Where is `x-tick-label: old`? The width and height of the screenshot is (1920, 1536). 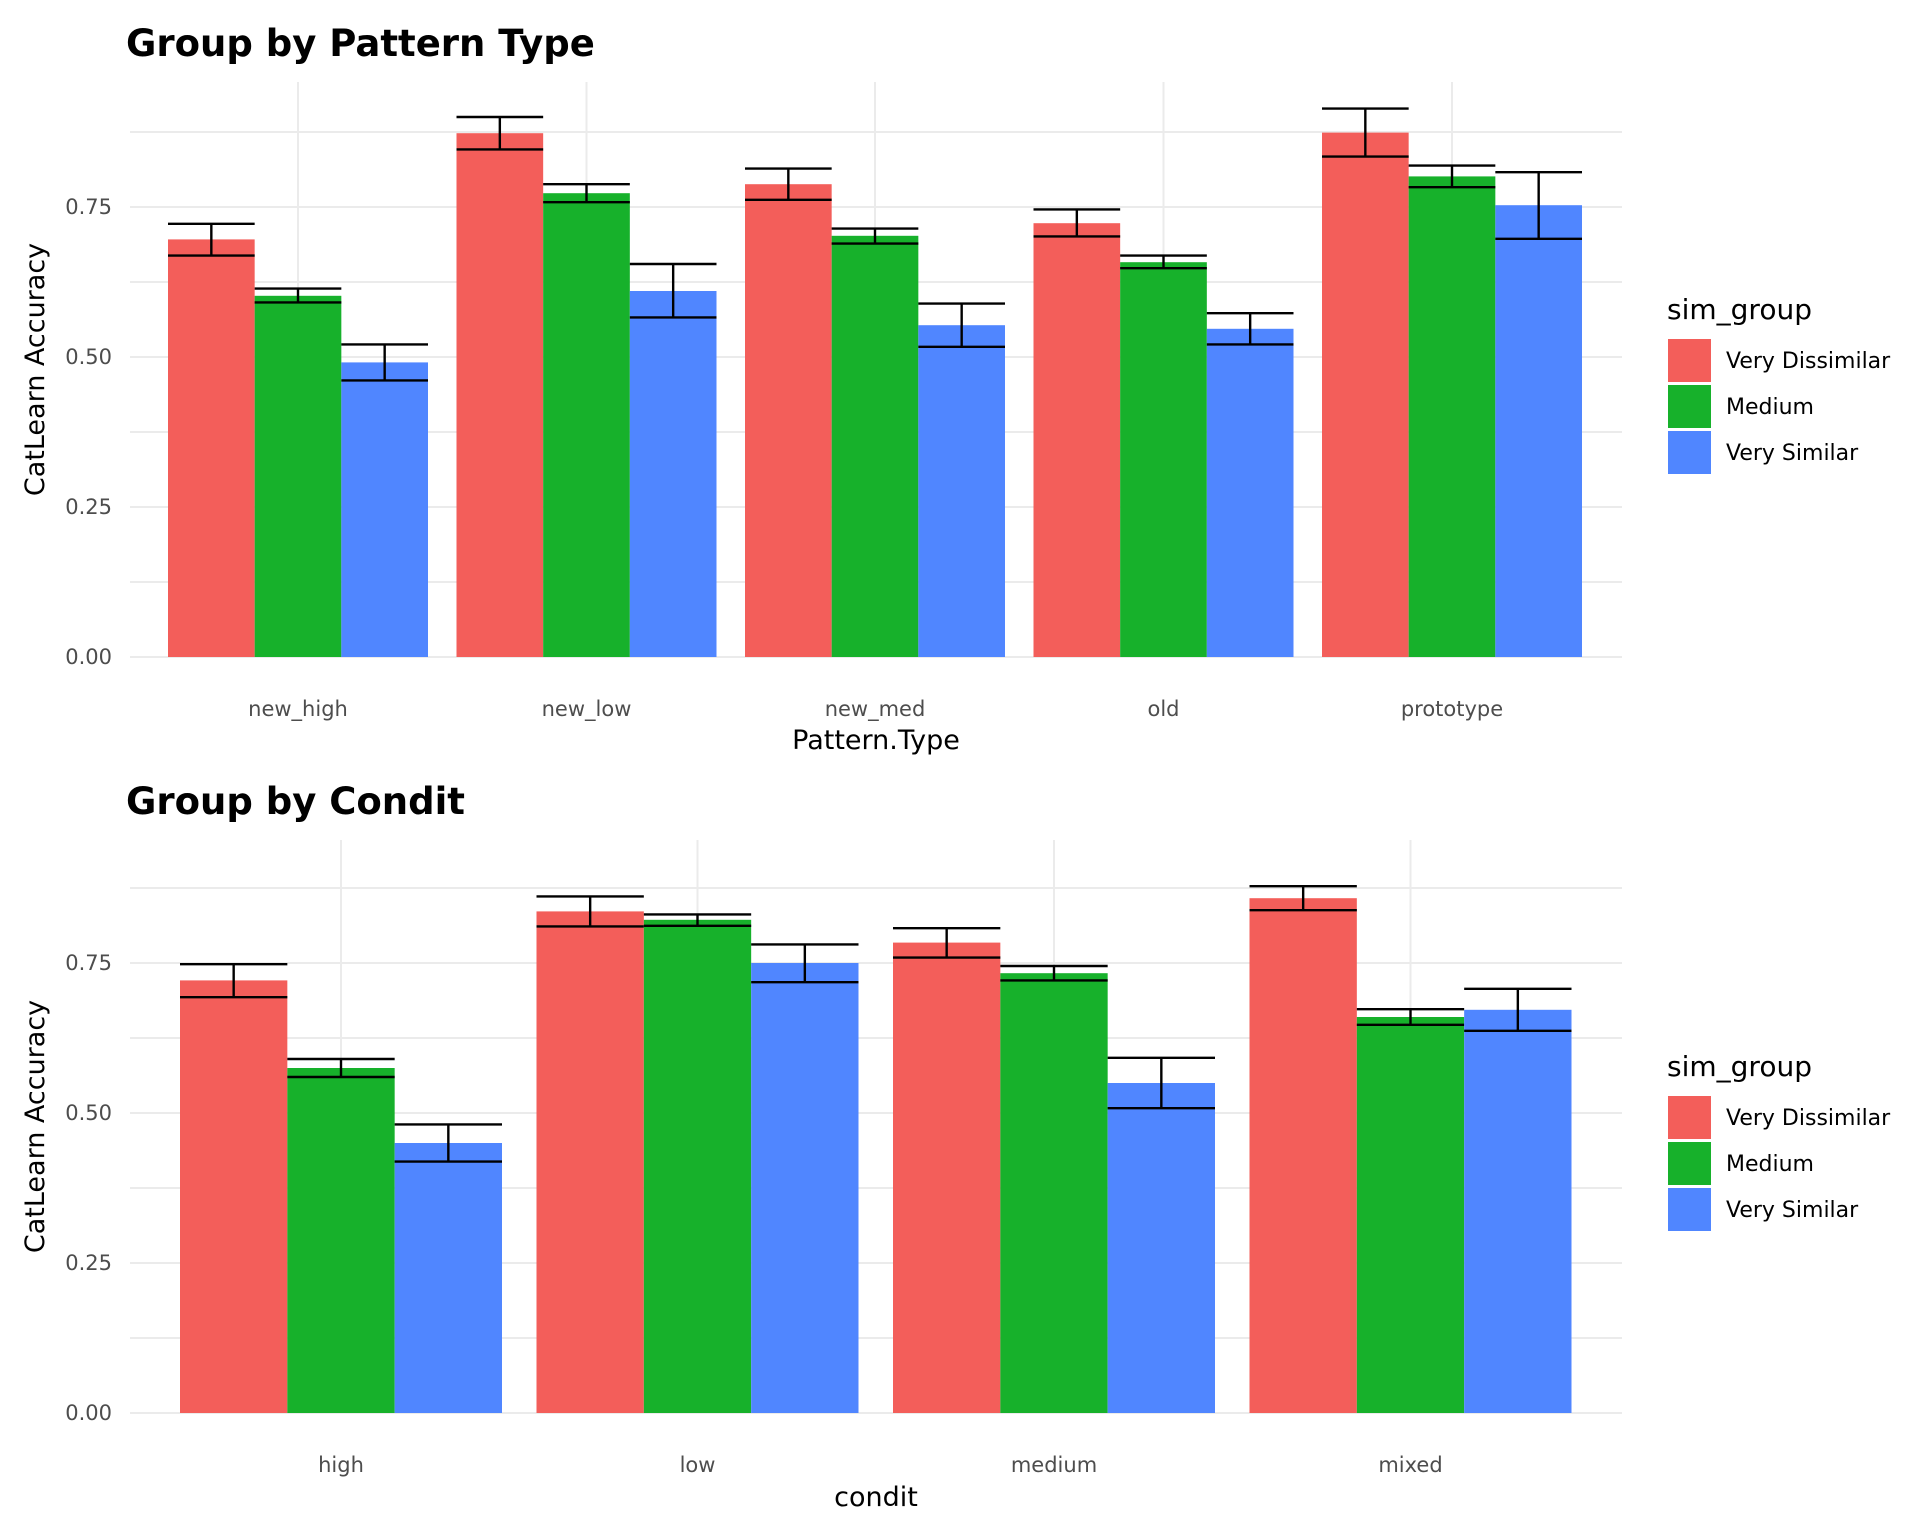 x-tick-label: old is located at coordinates (1163, 709).